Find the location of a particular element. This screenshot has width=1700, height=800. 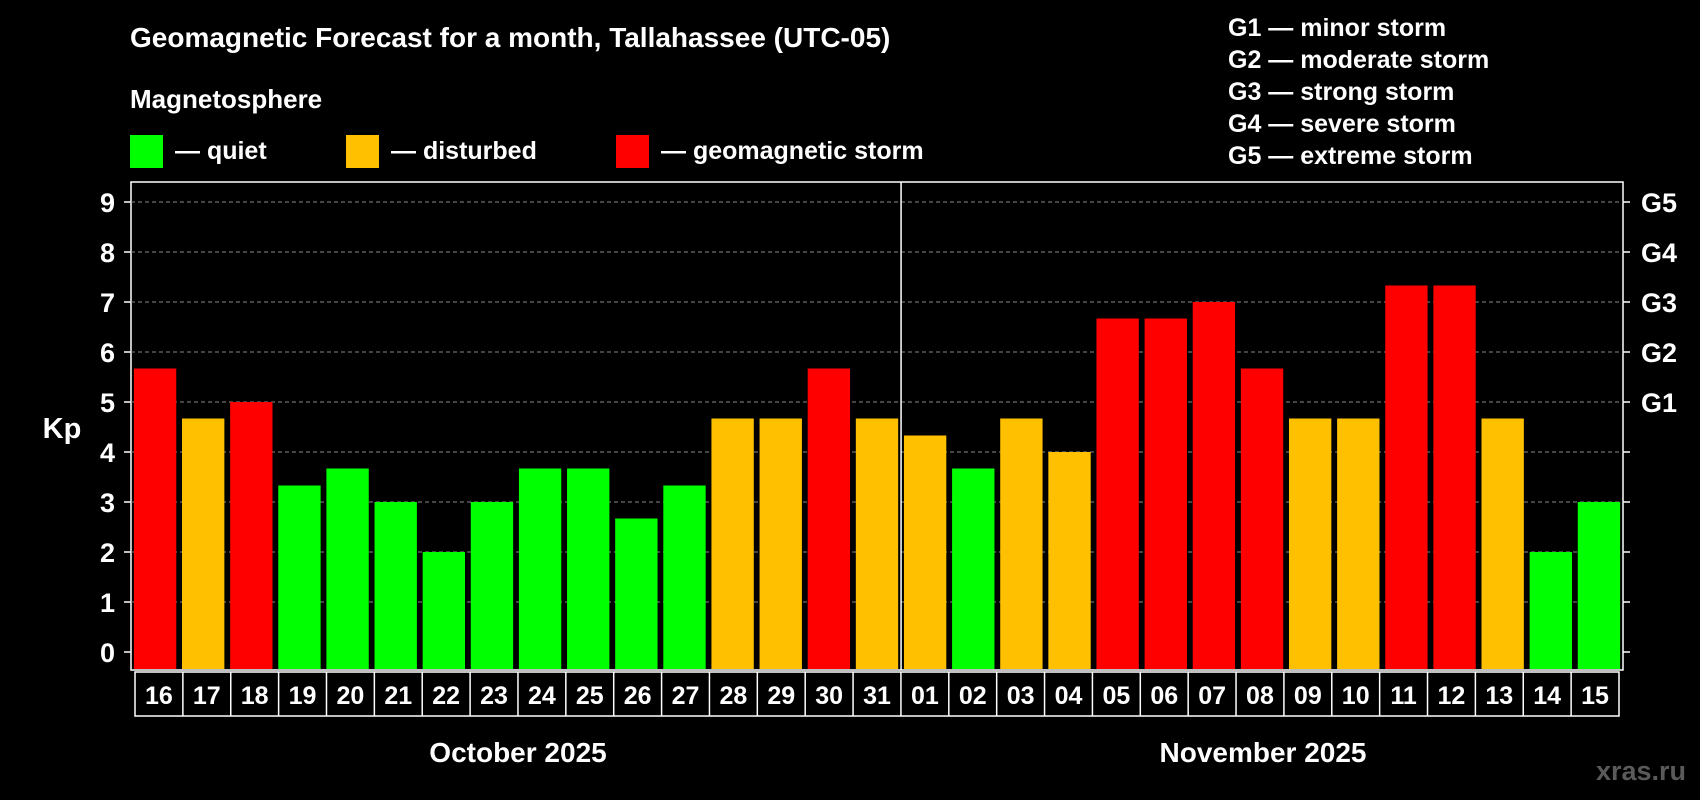

day-label: 14 is located at coordinates (1547, 696).